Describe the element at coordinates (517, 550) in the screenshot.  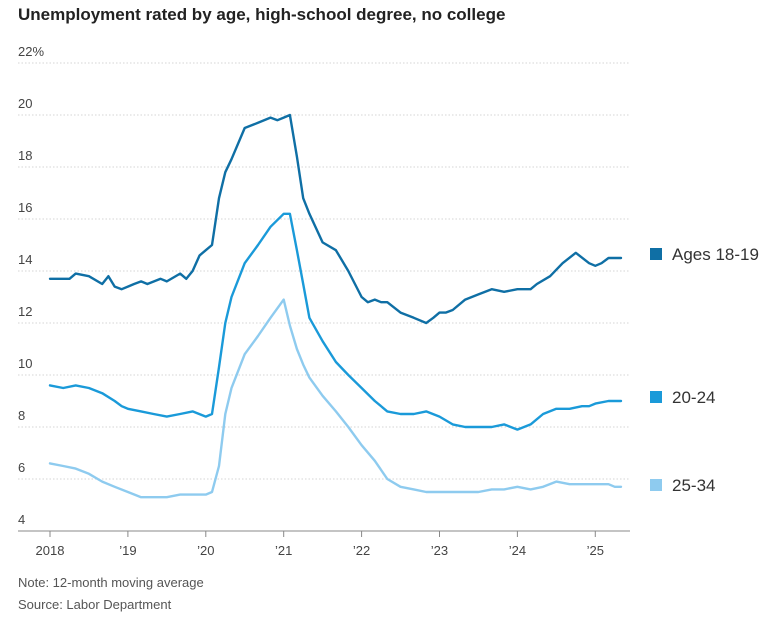
I see `x-tick-label-6: ’24` at that location.